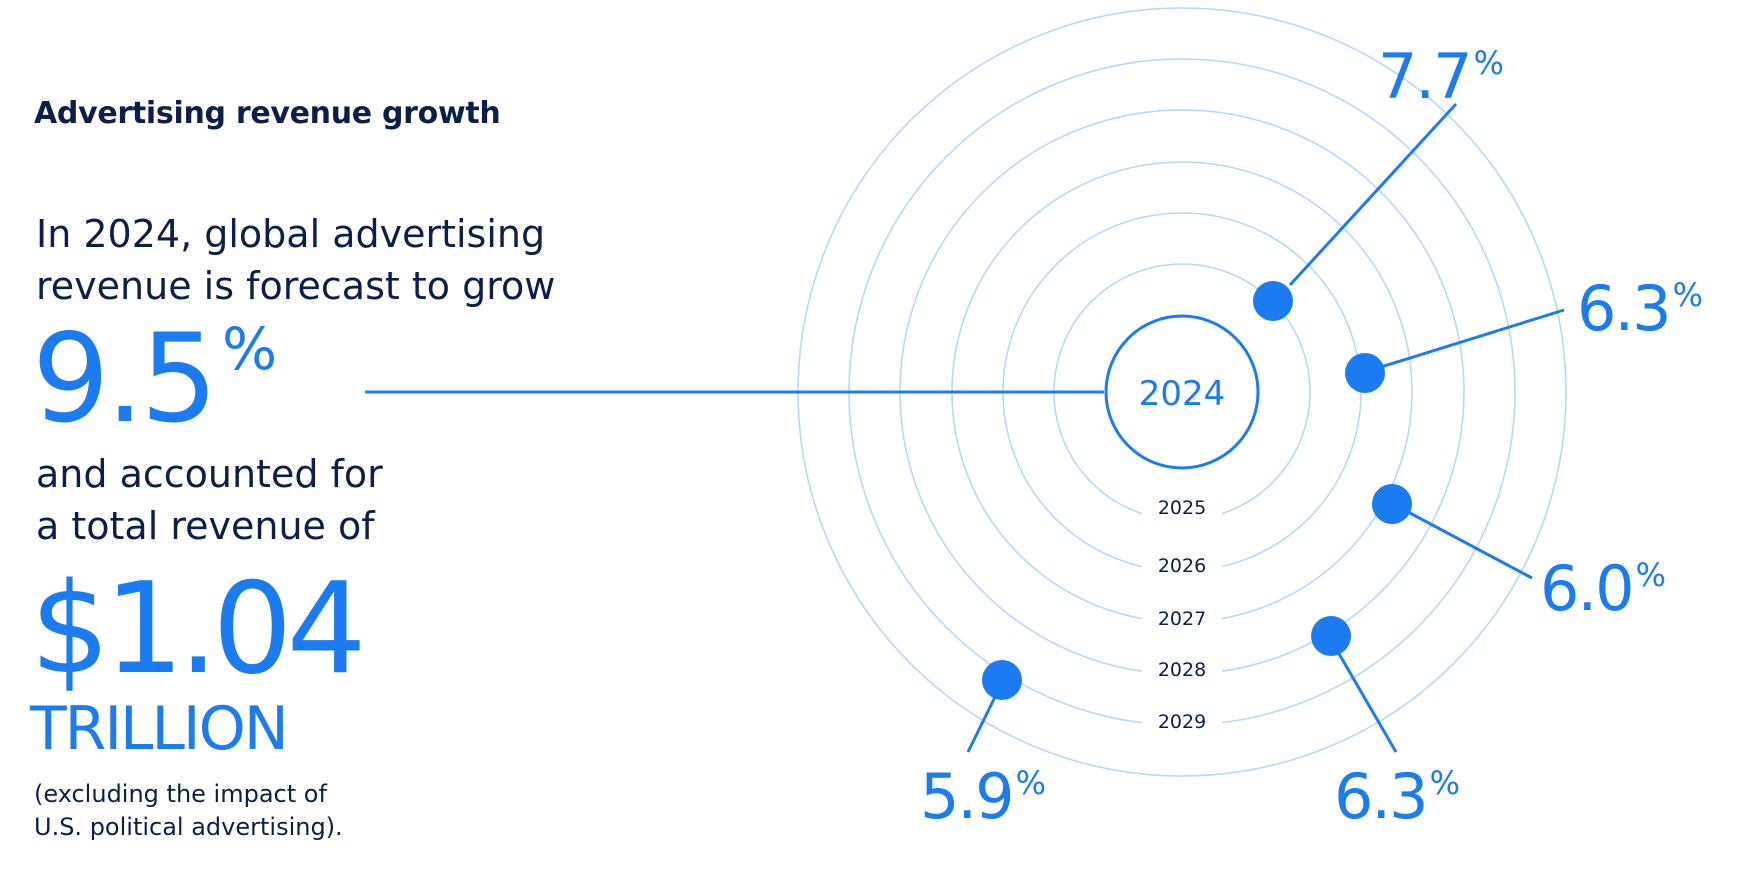 This screenshot has height=878, width=1753. I want to click on ring-label-bg-2027, so click(1182, 618).